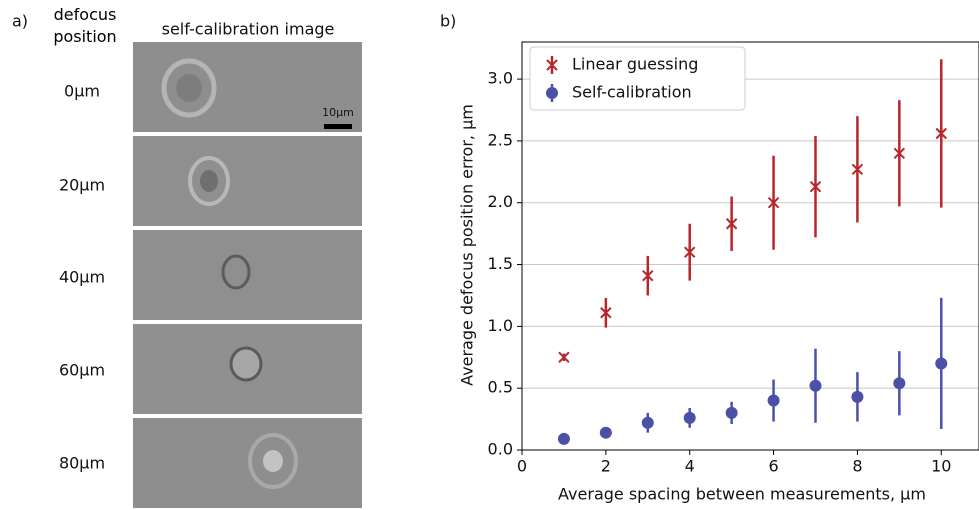 The image size is (979, 510). Describe the element at coordinates (690, 466) in the screenshot. I see `x-tick-label: 4` at that location.